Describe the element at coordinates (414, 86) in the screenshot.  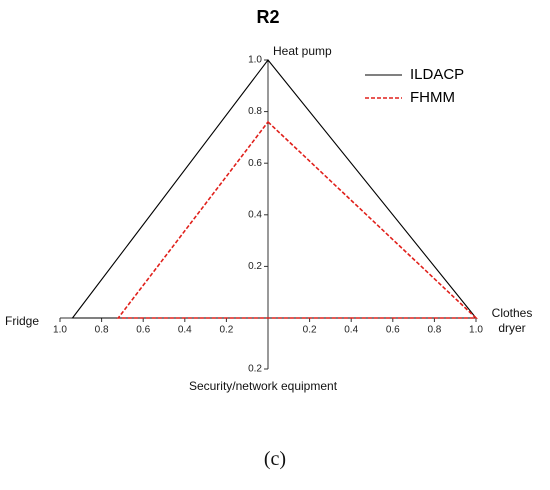
I see `legend: ILDACP FHMM` at that location.